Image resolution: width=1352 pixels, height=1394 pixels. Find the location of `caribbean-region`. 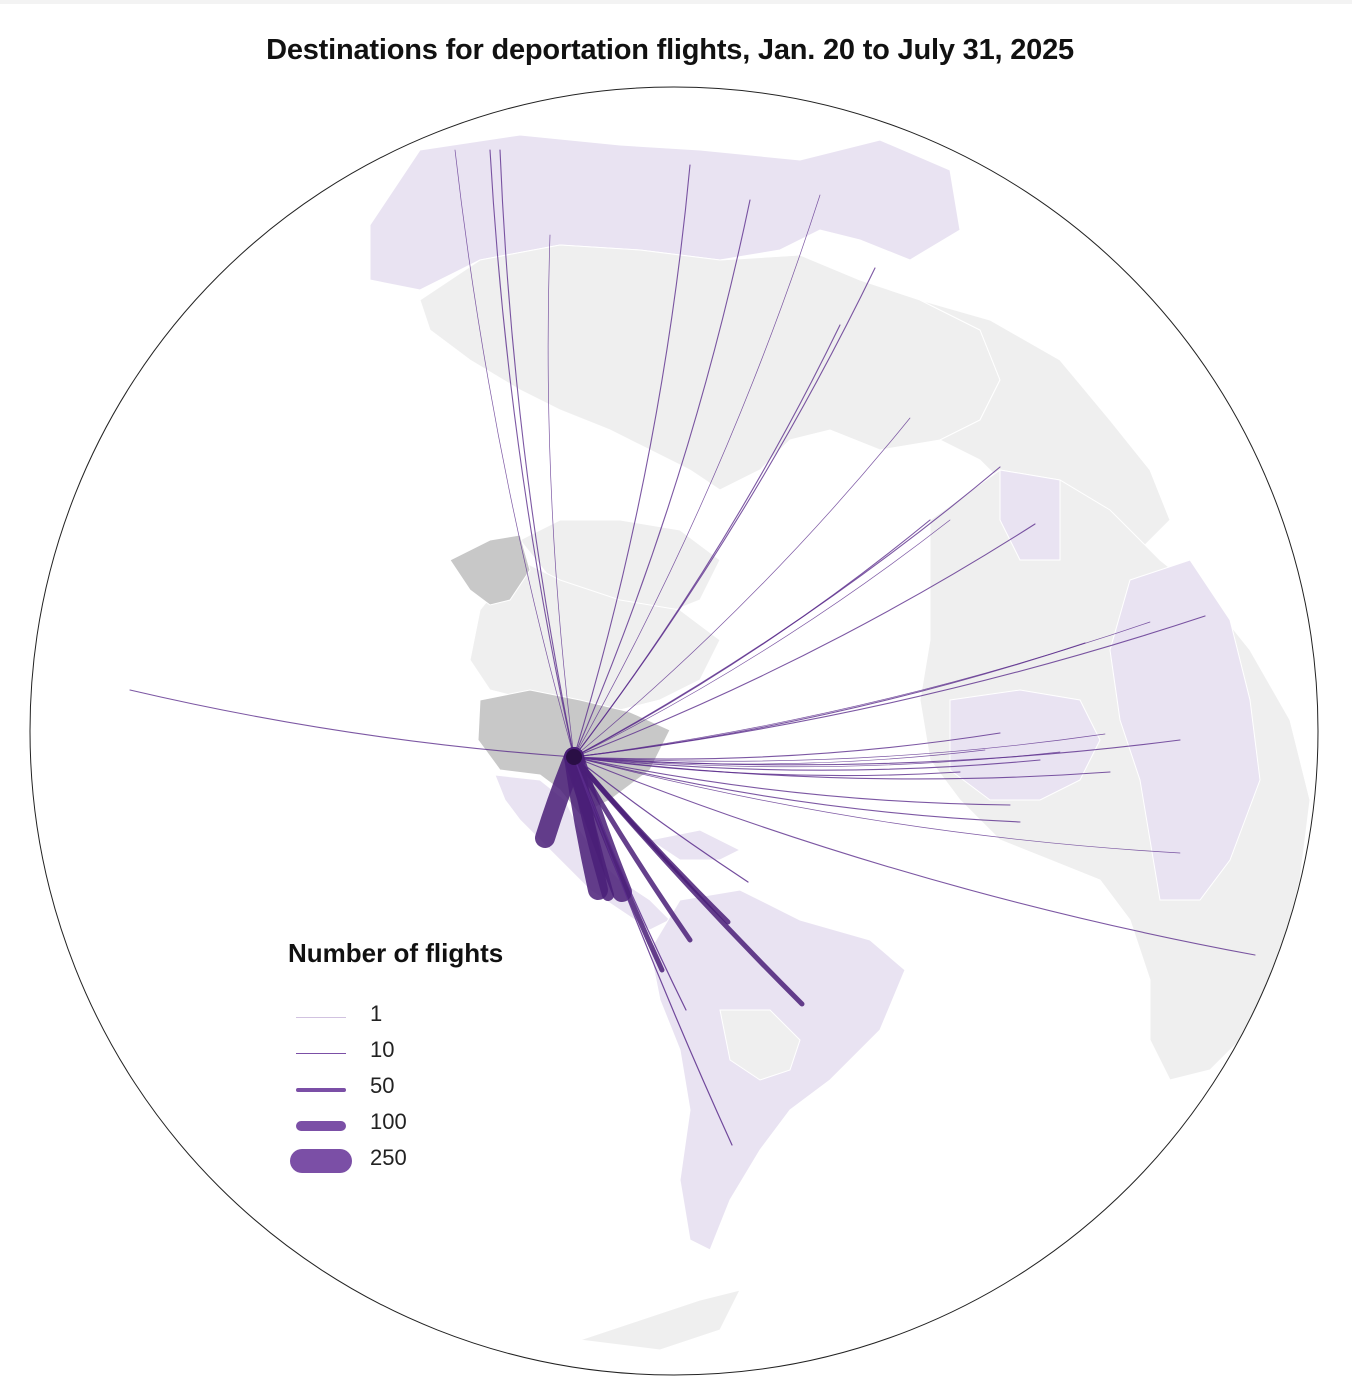

caribbean-region is located at coordinates (695, 845).